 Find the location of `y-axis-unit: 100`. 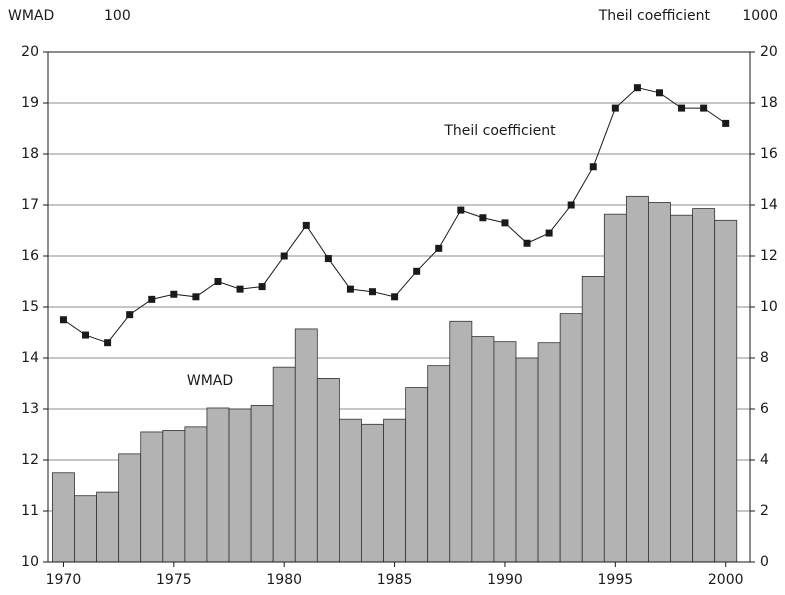

y-axis-unit: 100 is located at coordinates (117, 16).